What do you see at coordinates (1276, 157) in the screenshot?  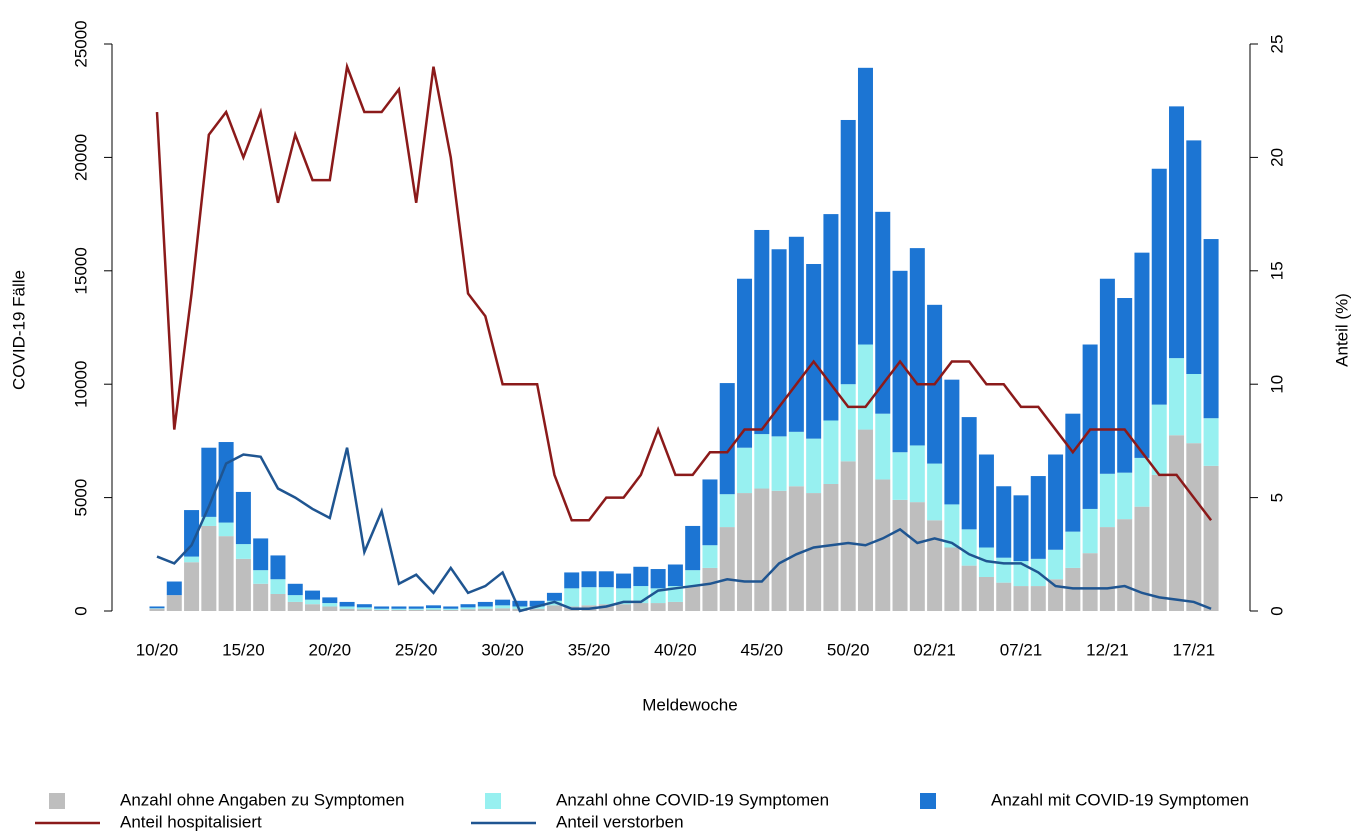 I see `y2-tick-label: 20` at bounding box center [1276, 157].